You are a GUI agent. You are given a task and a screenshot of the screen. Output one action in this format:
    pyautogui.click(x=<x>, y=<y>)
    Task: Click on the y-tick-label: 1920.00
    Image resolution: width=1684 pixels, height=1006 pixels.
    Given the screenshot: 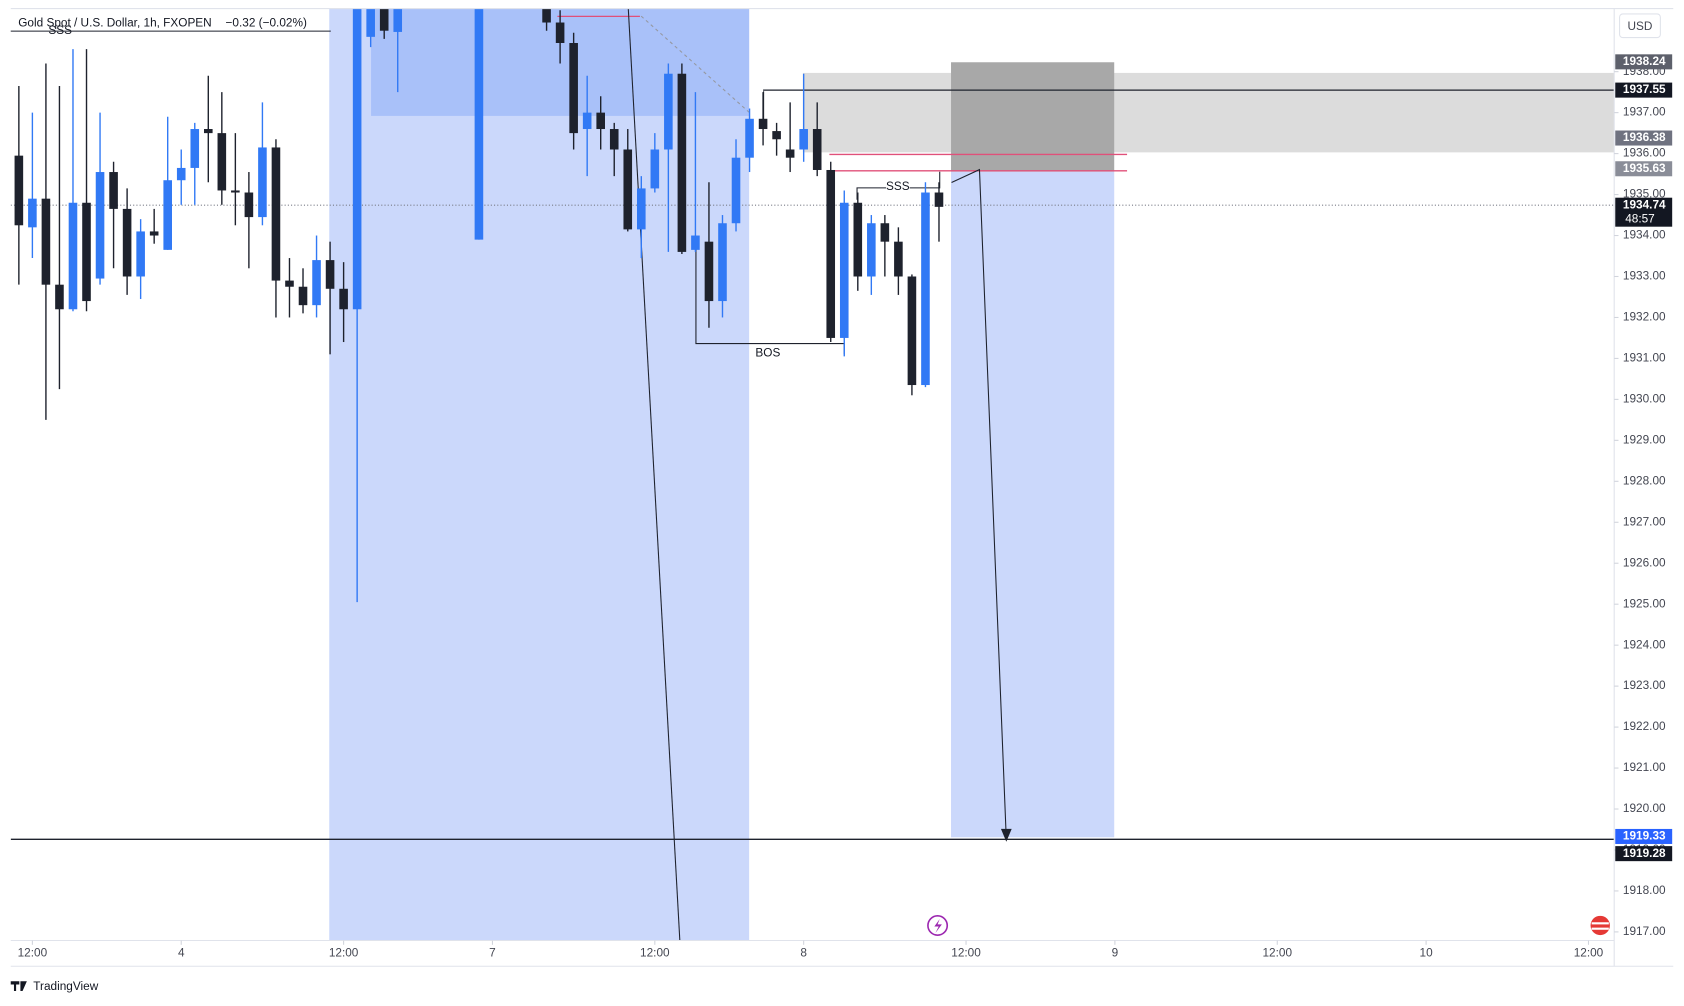 What is the action you would take?
    pyautogui.click(x=1644, y=808)
    